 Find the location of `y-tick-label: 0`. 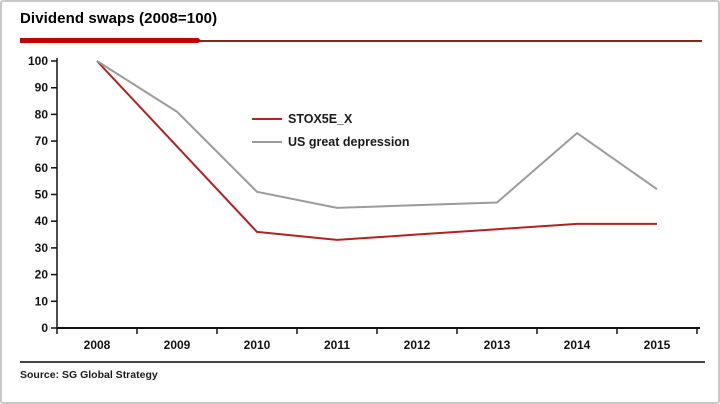

y-tick-label: 0 is located at coordinates (44, 328).